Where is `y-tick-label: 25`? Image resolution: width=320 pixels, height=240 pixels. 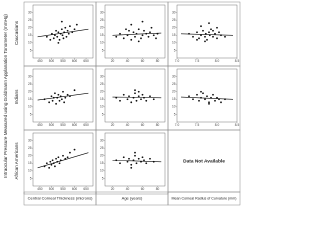
y-tick-label: 25 is located at coordinates (102, 84).